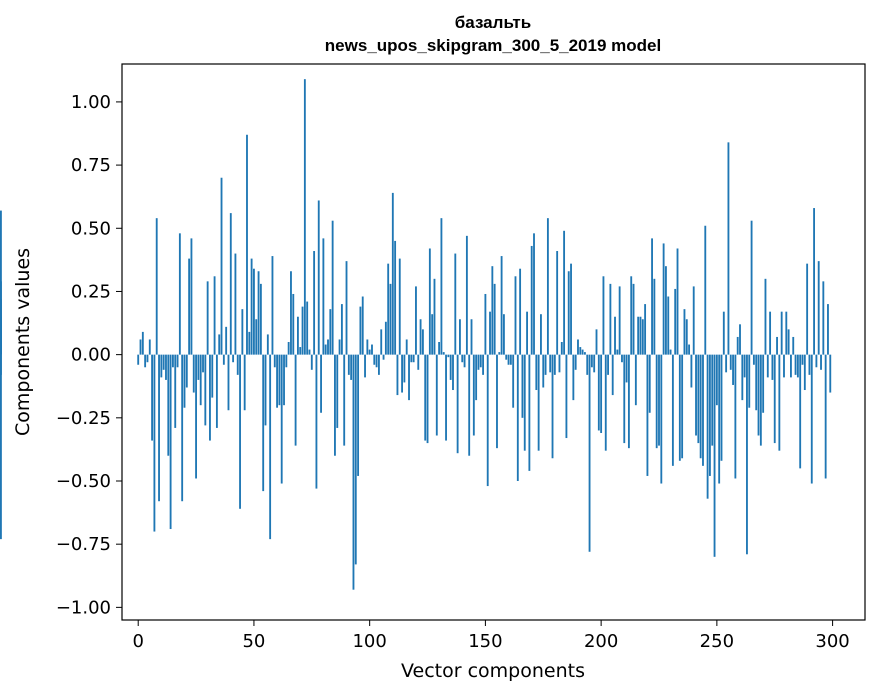  What do you see at coordinates (91, 355) in the screenshot?
I see `y-tick-label: 0.00` at bounding box center [91, 355].